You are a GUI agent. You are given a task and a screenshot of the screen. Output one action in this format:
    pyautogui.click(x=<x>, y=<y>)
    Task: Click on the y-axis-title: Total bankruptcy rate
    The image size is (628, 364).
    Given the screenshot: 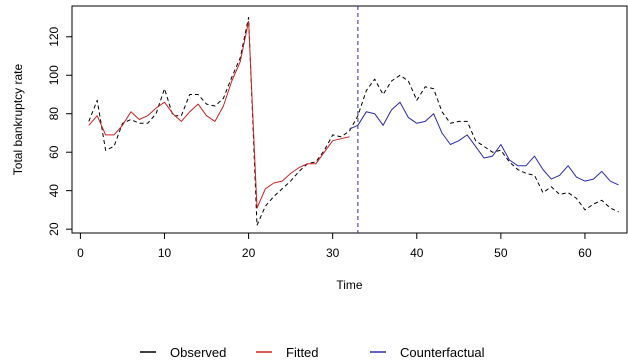 What is the action you would take?
    pyautogui.click(x=18, y=119)
    